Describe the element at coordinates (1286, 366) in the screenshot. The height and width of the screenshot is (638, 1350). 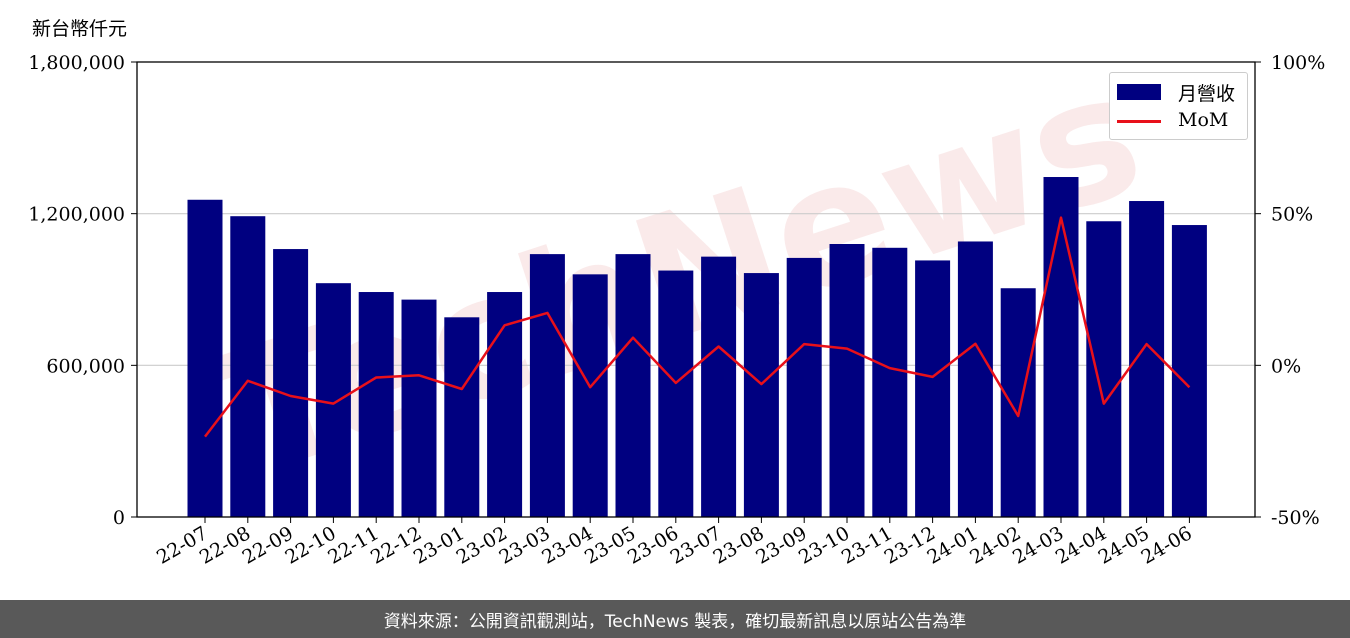
I see `right-tick-label: 0%` at that location.